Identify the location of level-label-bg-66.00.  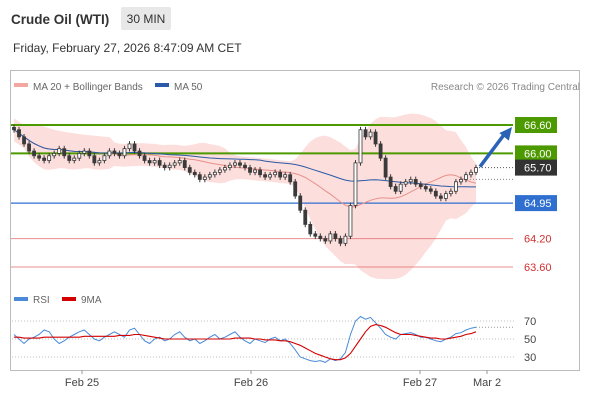
(536, 153).